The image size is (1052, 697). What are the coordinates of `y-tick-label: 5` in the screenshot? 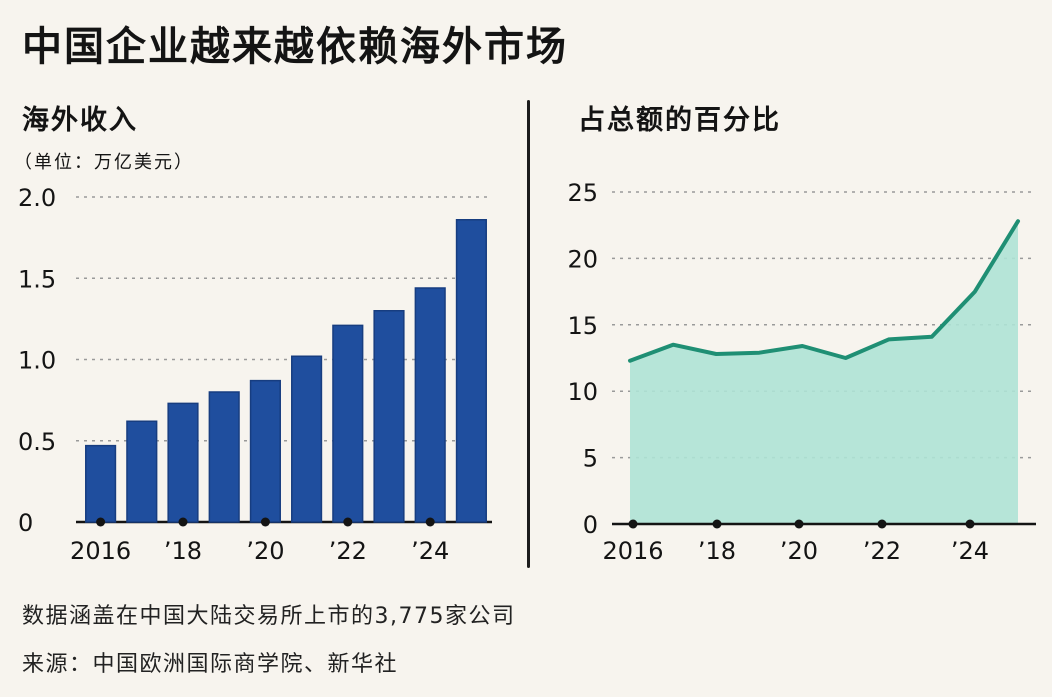 It's located at (590, 459).